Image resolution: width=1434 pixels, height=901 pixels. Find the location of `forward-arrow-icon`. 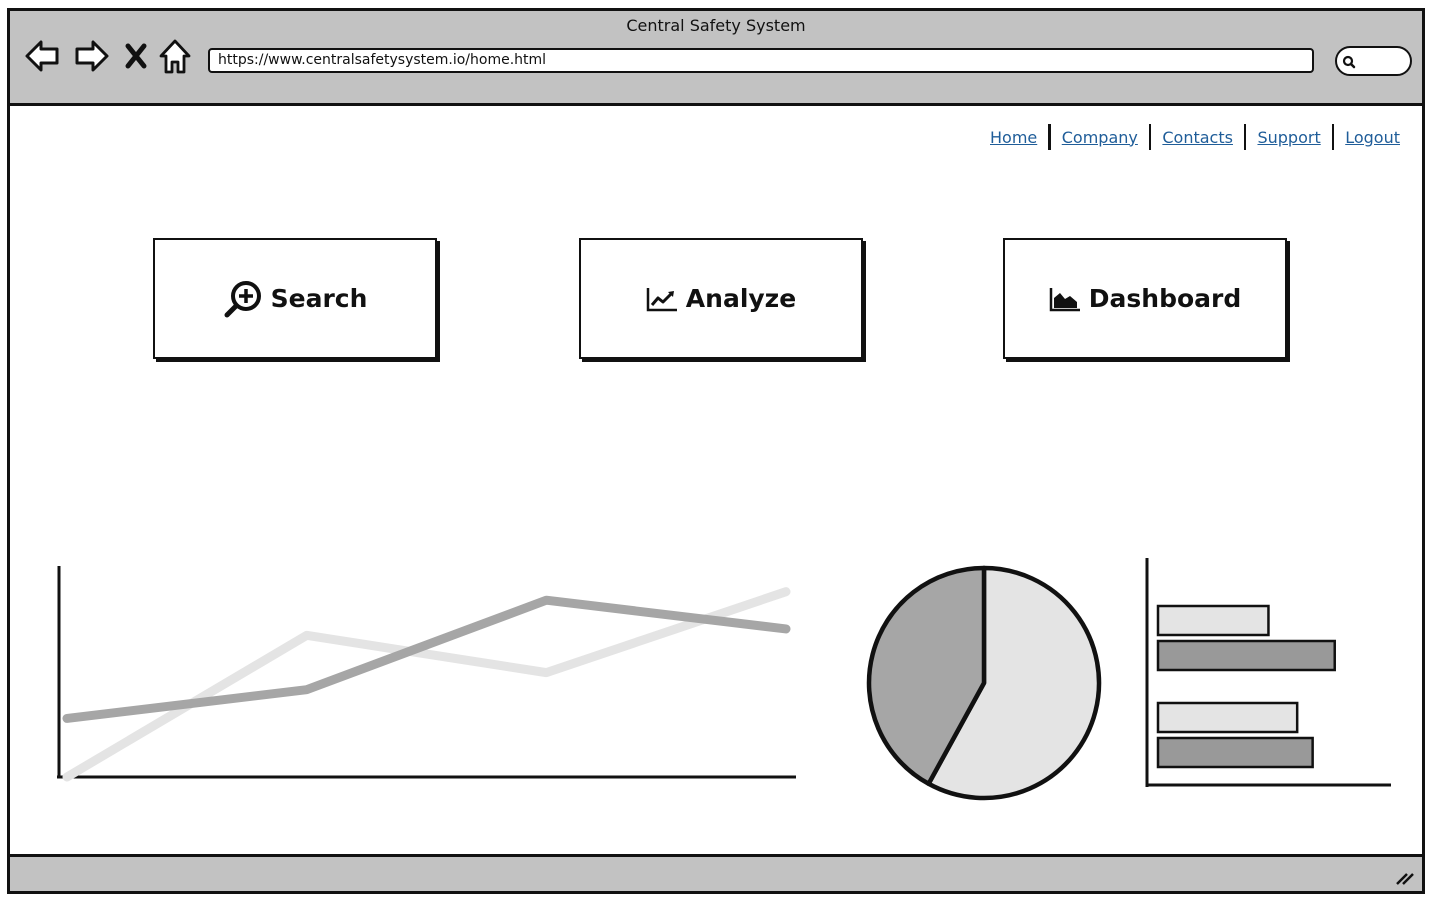

forward-arrow-icon is located at coordinates (92, 56).